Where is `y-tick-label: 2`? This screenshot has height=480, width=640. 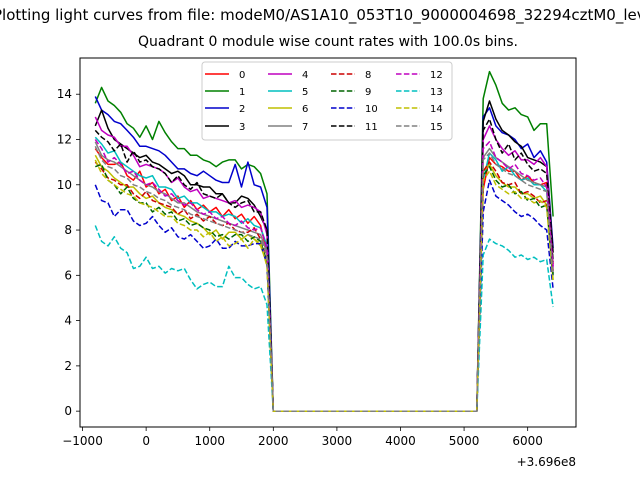
y-tick-label: 2 is located at coordinates (68, 366).